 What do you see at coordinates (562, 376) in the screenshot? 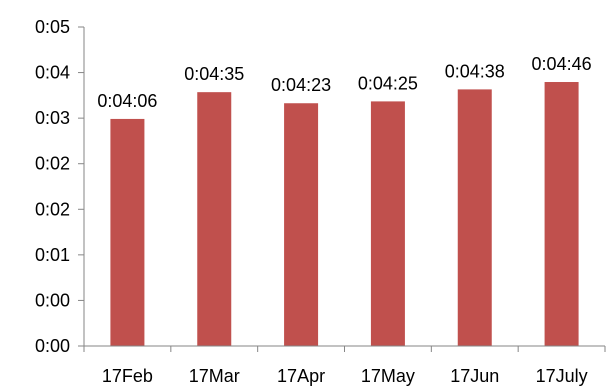
I see `x-tick-label: 17July` at bounding box center [562, 376].